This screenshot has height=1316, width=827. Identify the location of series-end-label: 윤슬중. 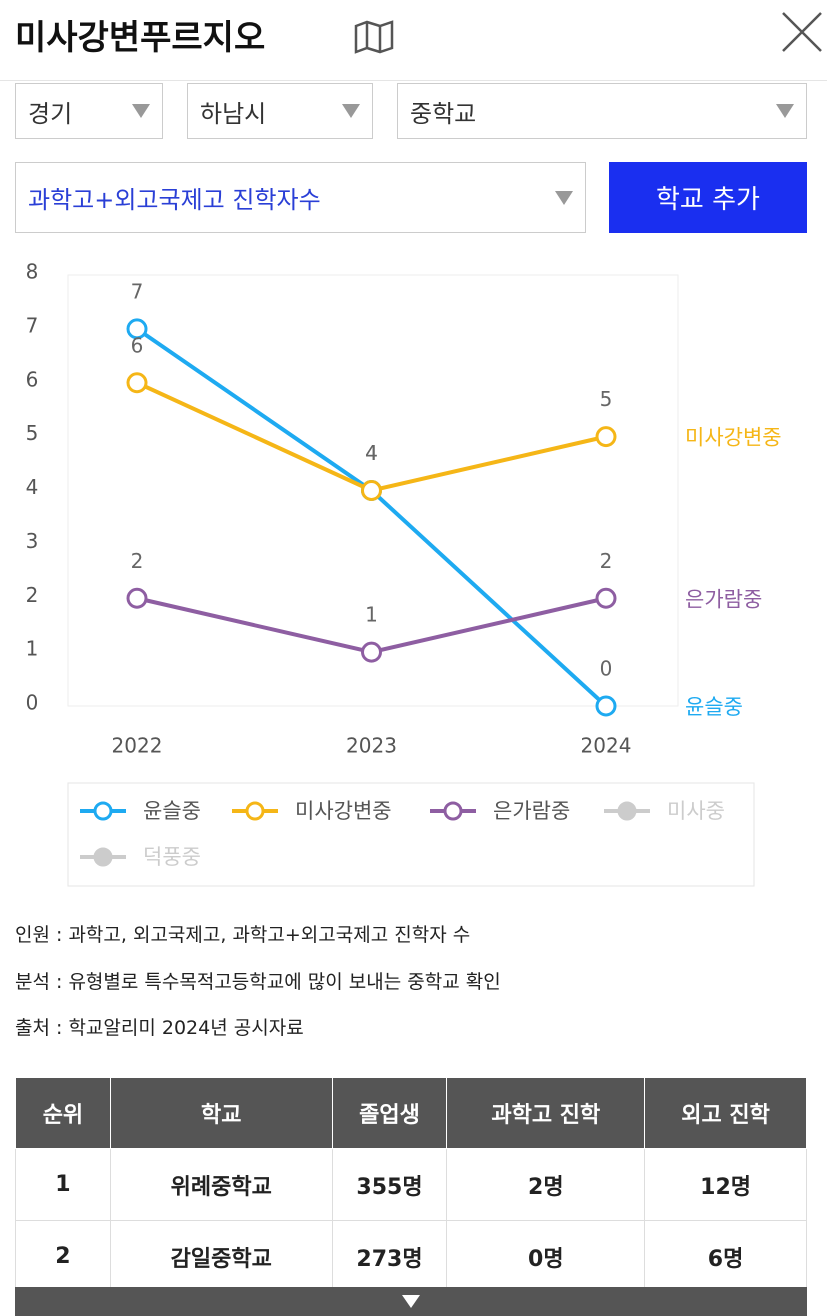
(714, 707).